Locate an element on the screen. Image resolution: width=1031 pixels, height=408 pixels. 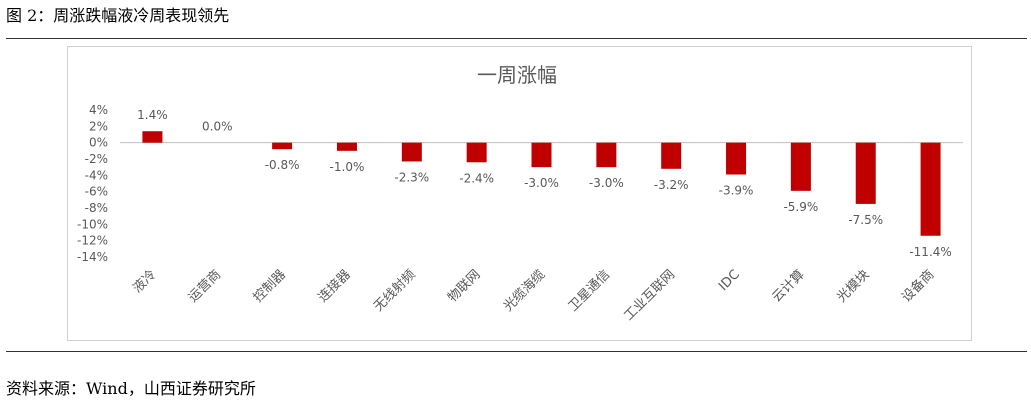
data-label: -2.4% is located at coordinates (476, 178).